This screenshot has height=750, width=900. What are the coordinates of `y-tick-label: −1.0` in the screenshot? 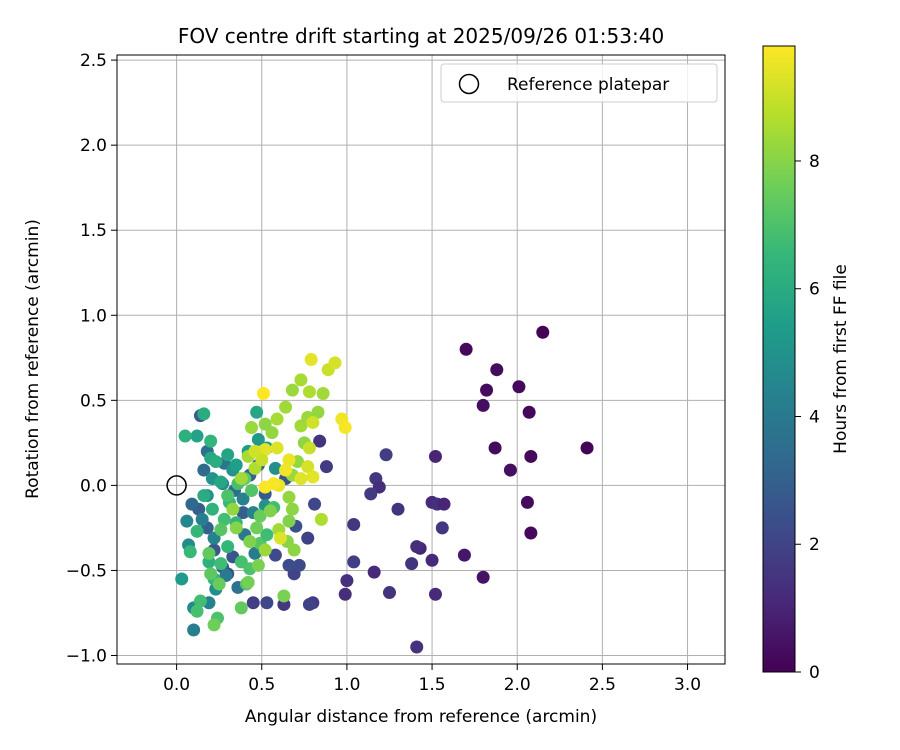 It's located at (86, 656).